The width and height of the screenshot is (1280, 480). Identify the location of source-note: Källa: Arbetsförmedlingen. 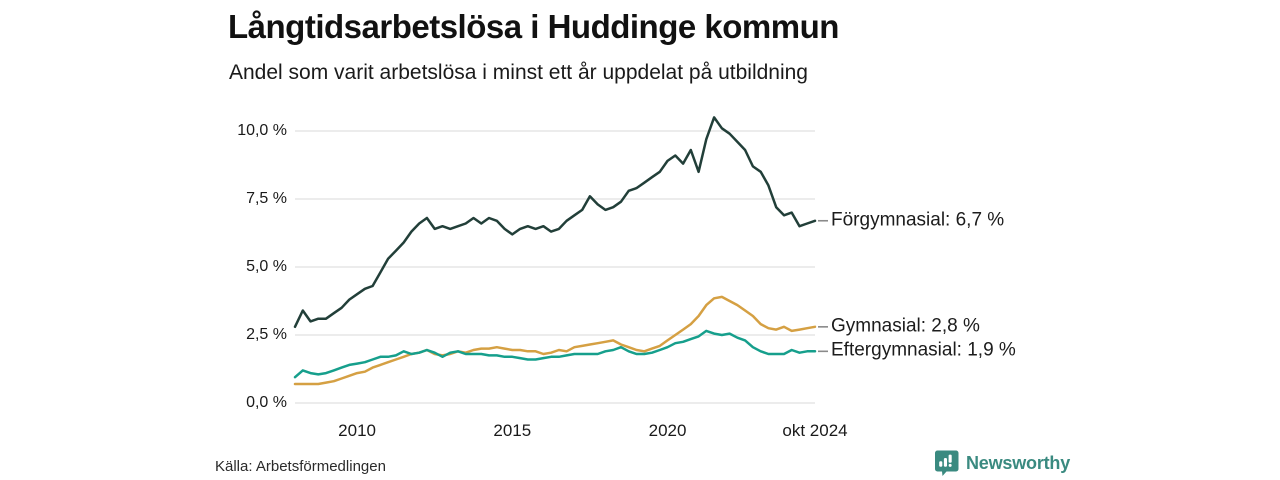
(300, 466).